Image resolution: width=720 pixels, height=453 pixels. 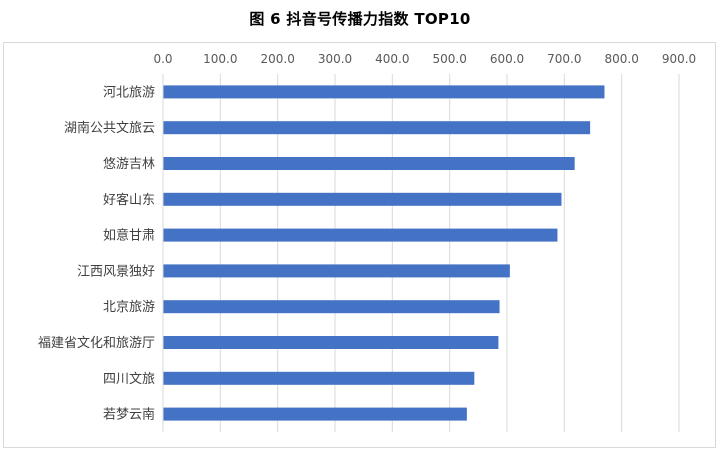 What do you see at coordinates (96, 343) in the screenshot?
I see `category-label: 福建省文化和旅游厅` at bounding box center [96, 343].